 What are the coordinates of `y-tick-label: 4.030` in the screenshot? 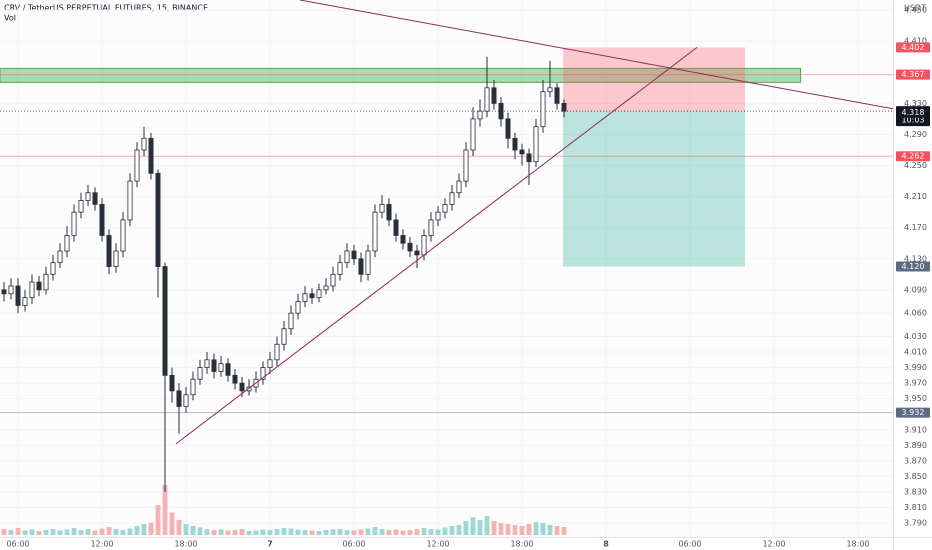 It's located at (915, 336).